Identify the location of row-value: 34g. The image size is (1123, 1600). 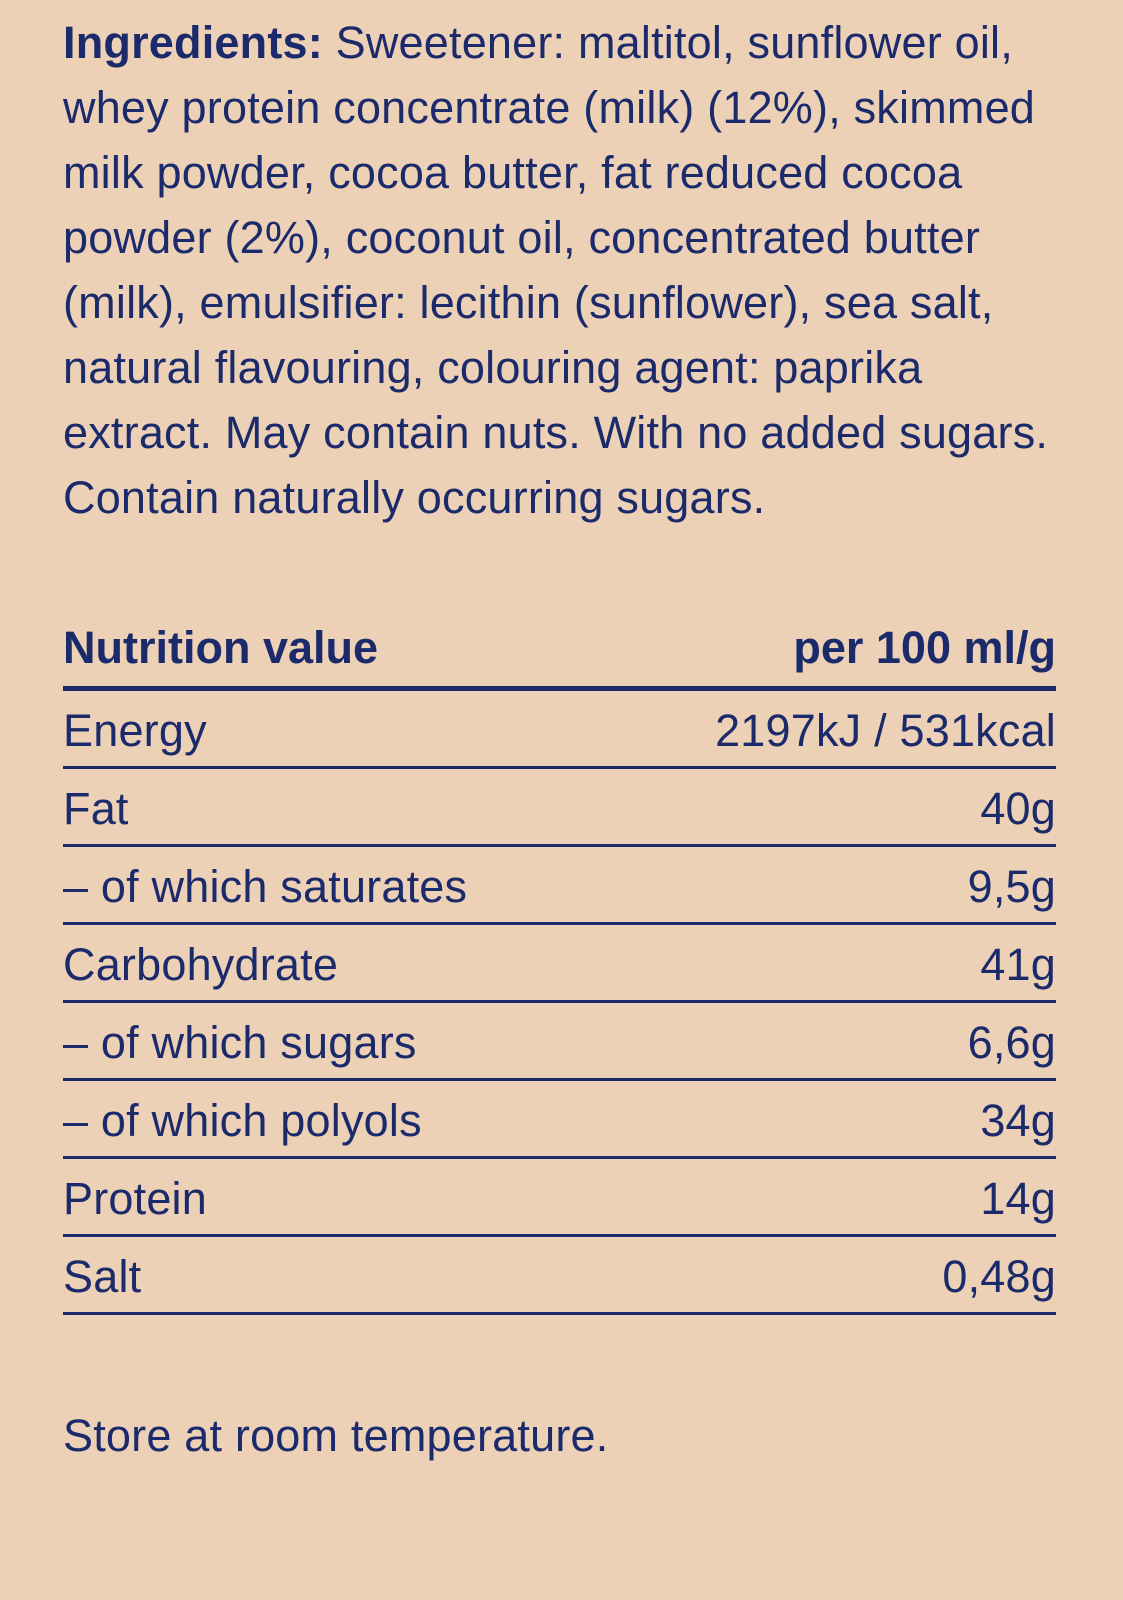
(1018, 1120).